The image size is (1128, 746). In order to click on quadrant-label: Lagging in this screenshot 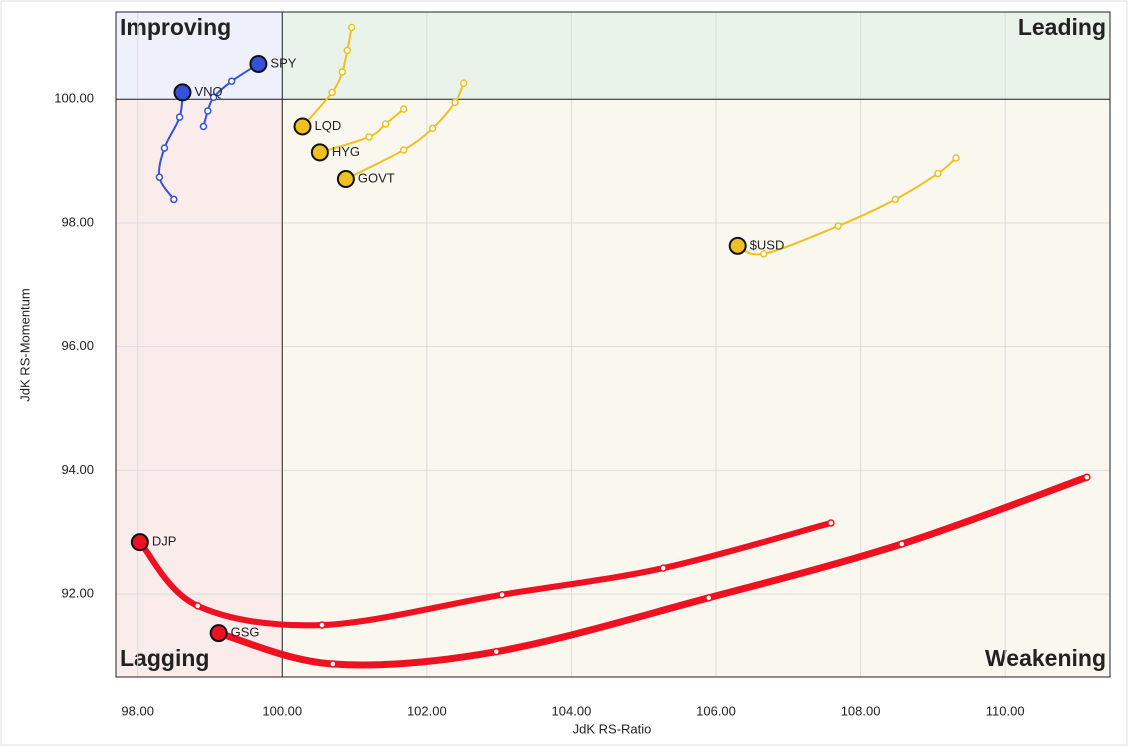, I will do `click(164, 658)`.